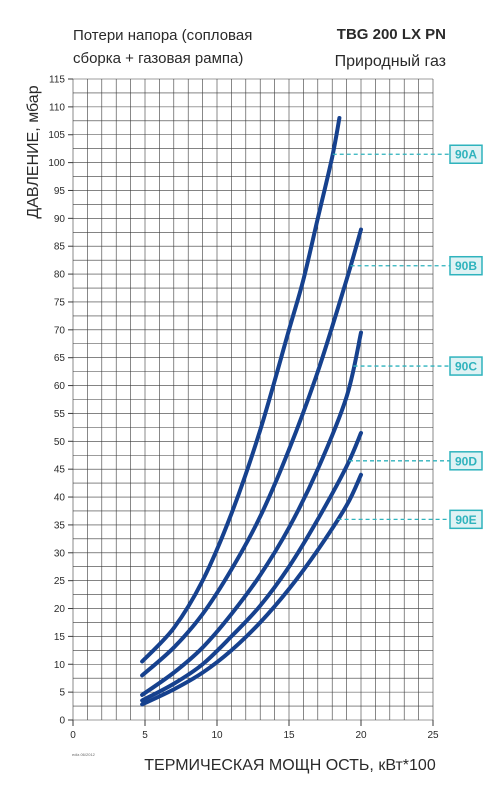 This screenshot has width=504, height=800. Describe the element at coordinates (60, 498) in the screenshot. I see `y-tick-label: 40` at that location.